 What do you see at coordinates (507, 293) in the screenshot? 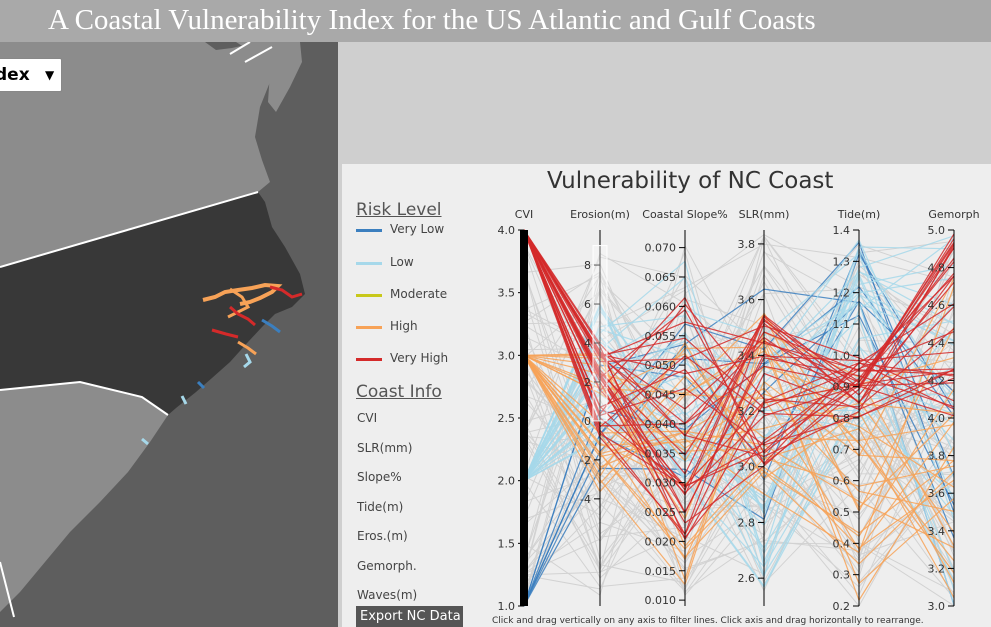
I see `axis-tick-label: 3.5` at bounding box center [507, 293].